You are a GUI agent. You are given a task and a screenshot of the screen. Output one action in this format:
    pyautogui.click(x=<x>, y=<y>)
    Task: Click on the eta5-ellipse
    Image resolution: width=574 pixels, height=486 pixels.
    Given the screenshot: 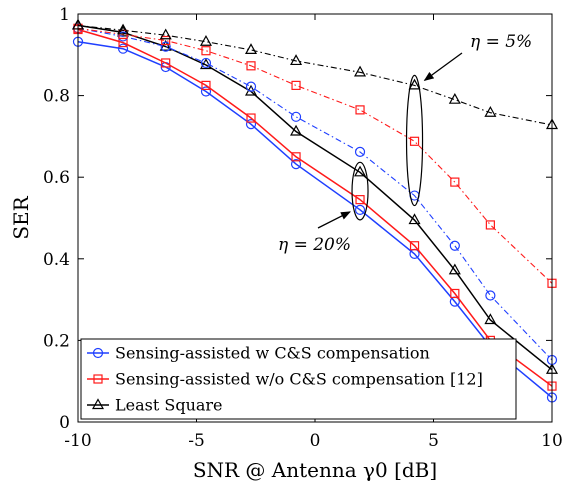 What is the action you would take?
    pyautogui.click(x=414, y=140)
    